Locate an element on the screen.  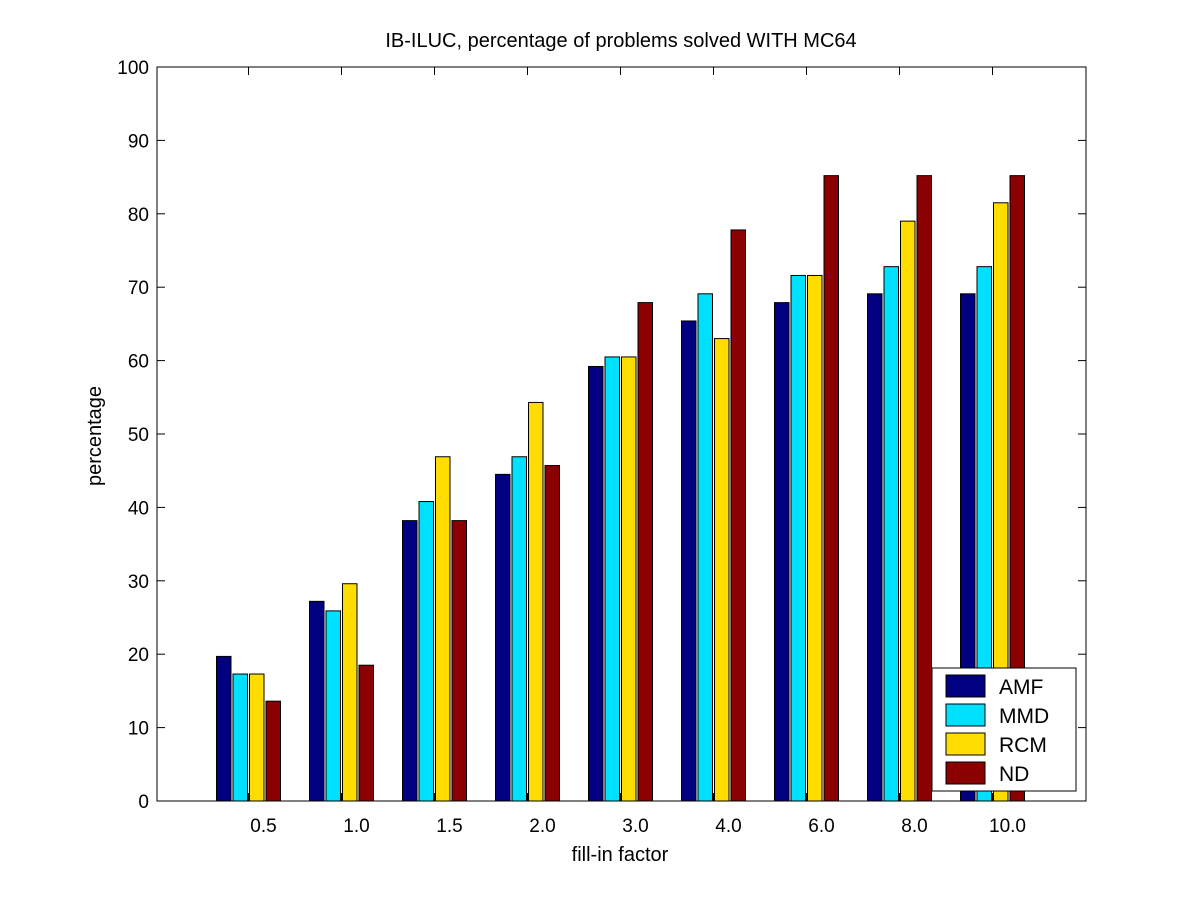
bar-mmd-4.0 is located at coordinates (705, 547).